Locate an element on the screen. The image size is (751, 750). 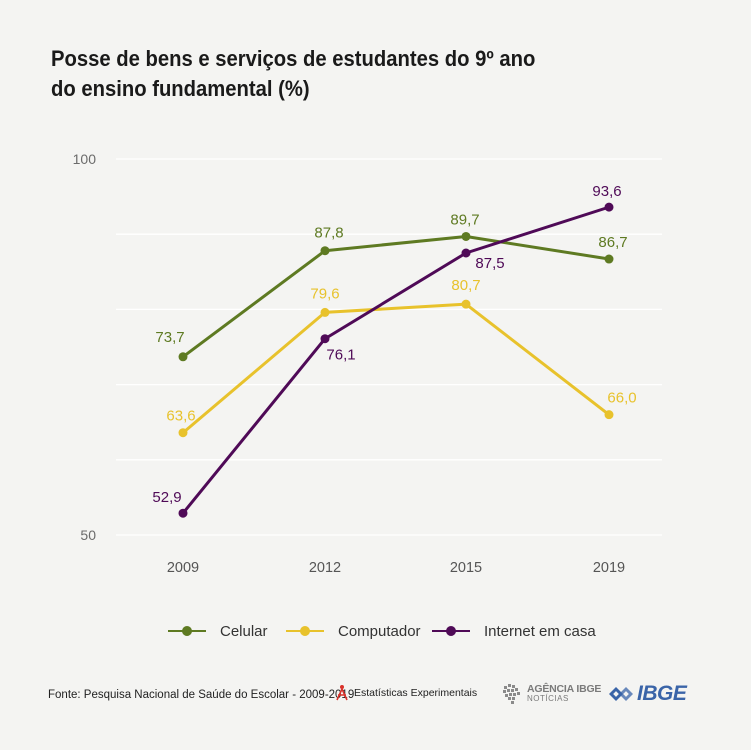
agencia-noticias-label: NOTÍCIAS is located at coordinates (548, 698).